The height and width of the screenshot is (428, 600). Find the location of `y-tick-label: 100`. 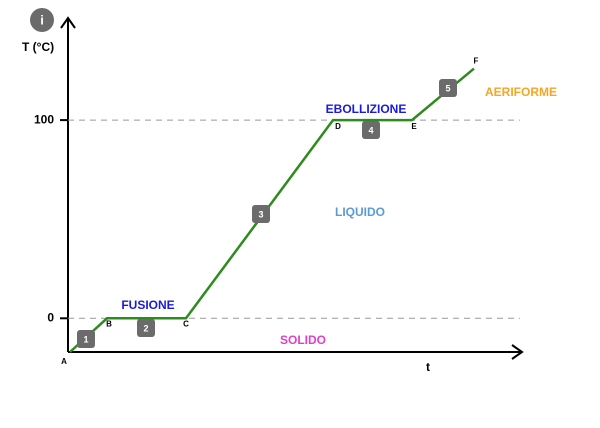

y-tick-label: 100 is located at coordinates (44, 119).